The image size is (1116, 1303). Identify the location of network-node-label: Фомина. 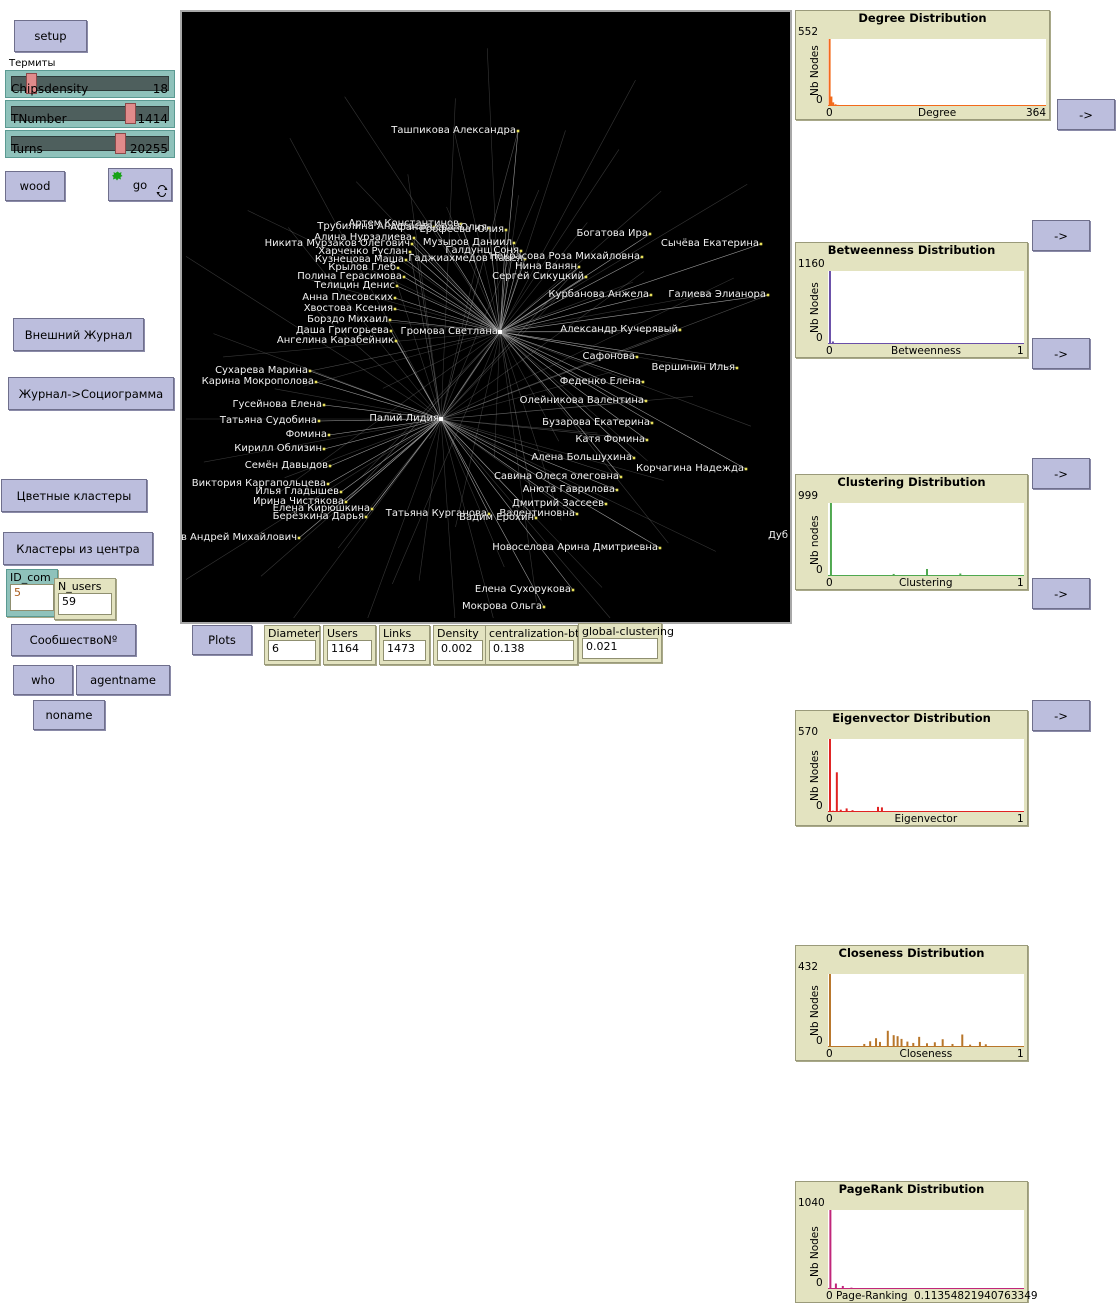
(306, 434).